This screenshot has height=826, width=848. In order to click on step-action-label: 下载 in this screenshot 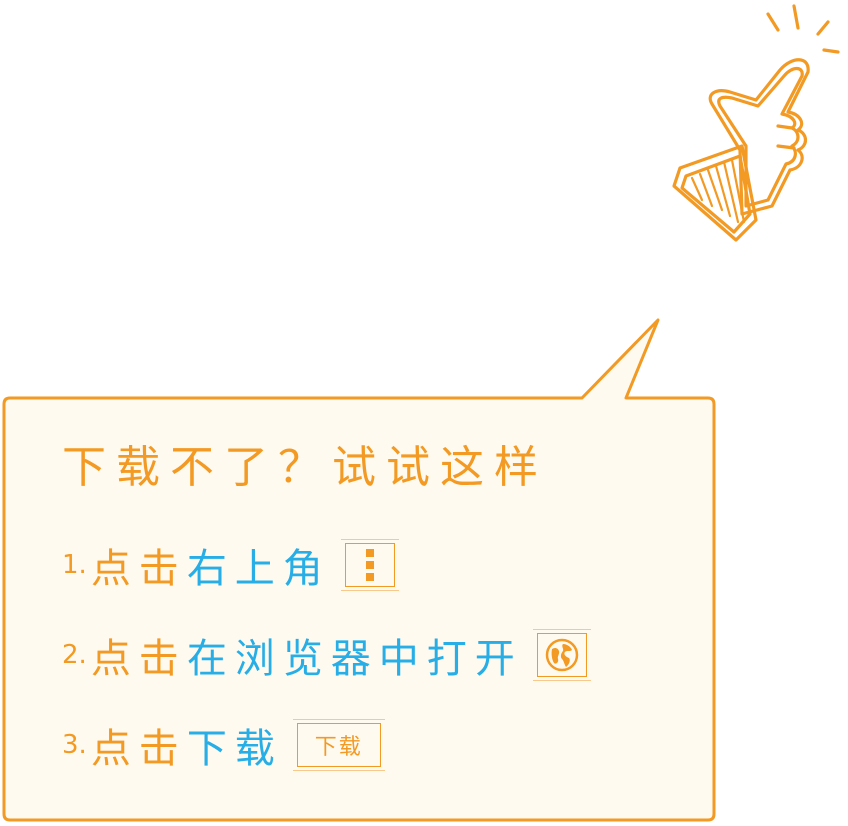, I will do `click(234, 749)`.